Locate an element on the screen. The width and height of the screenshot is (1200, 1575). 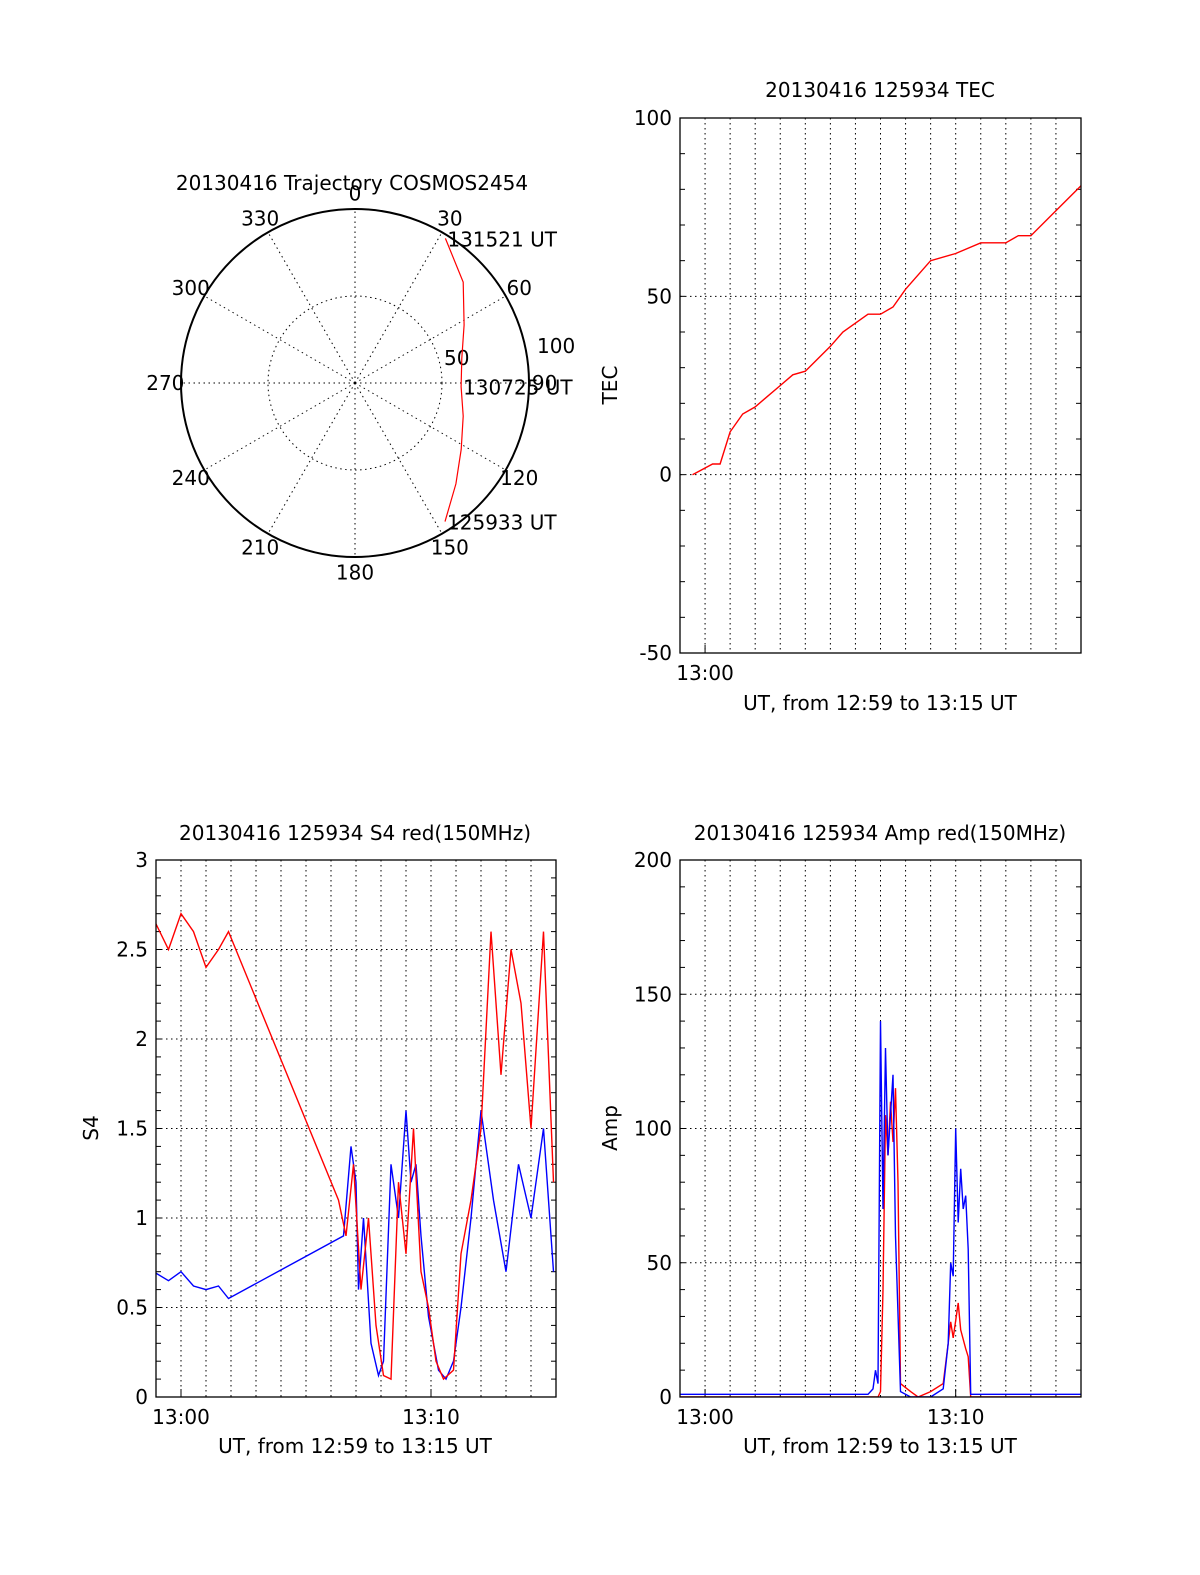
polar-angle-label: 30 is located at coordinates (449, 219).